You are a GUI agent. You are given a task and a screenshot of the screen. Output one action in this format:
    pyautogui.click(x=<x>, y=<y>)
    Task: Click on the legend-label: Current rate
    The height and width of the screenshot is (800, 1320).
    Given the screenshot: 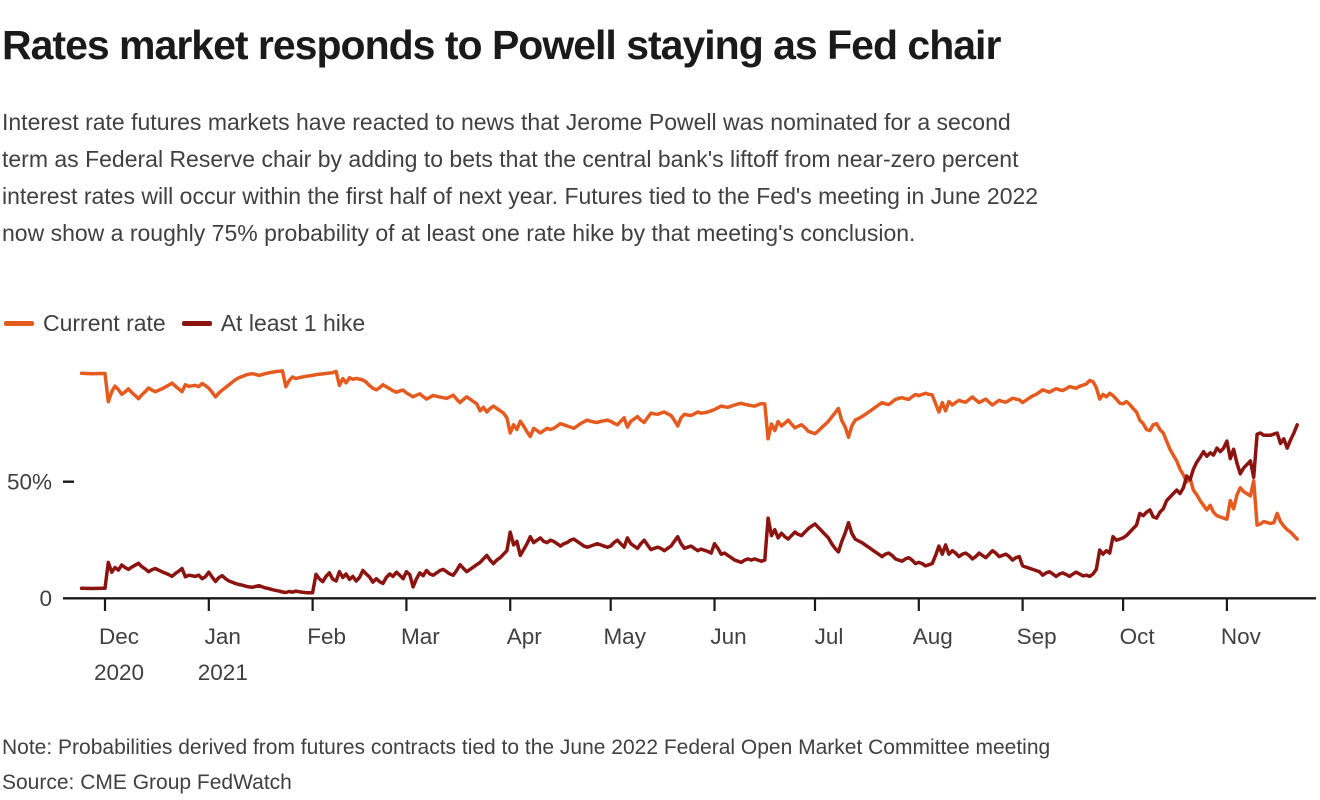 What is the action you would take?
    pyautogui.click(x=104, y=323)
    